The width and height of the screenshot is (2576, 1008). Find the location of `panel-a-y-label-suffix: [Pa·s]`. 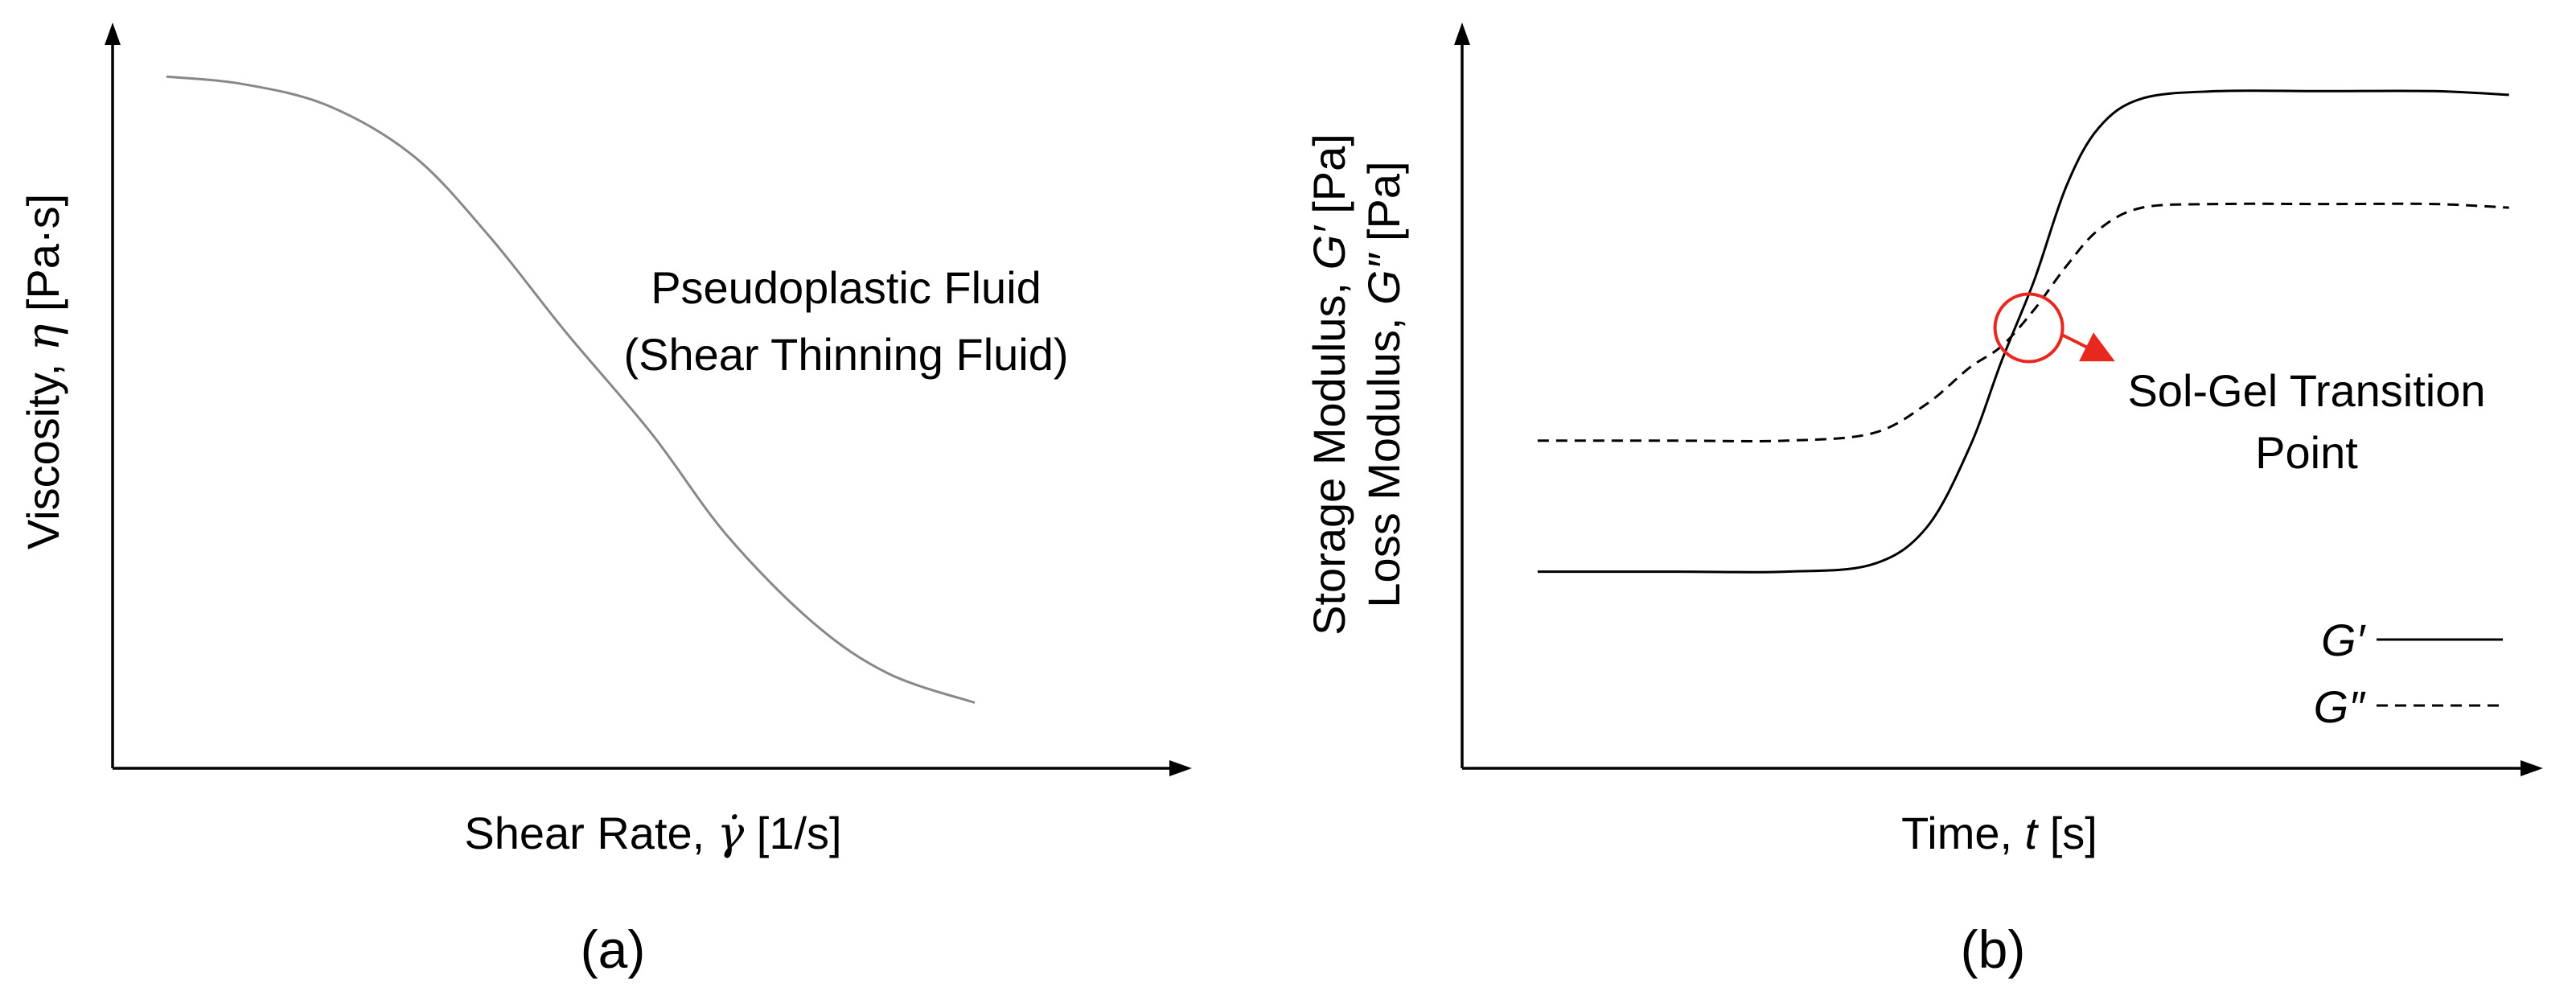

panel-a-y-label-suffix: [Pa·s] is located at coordinates (43, 259).